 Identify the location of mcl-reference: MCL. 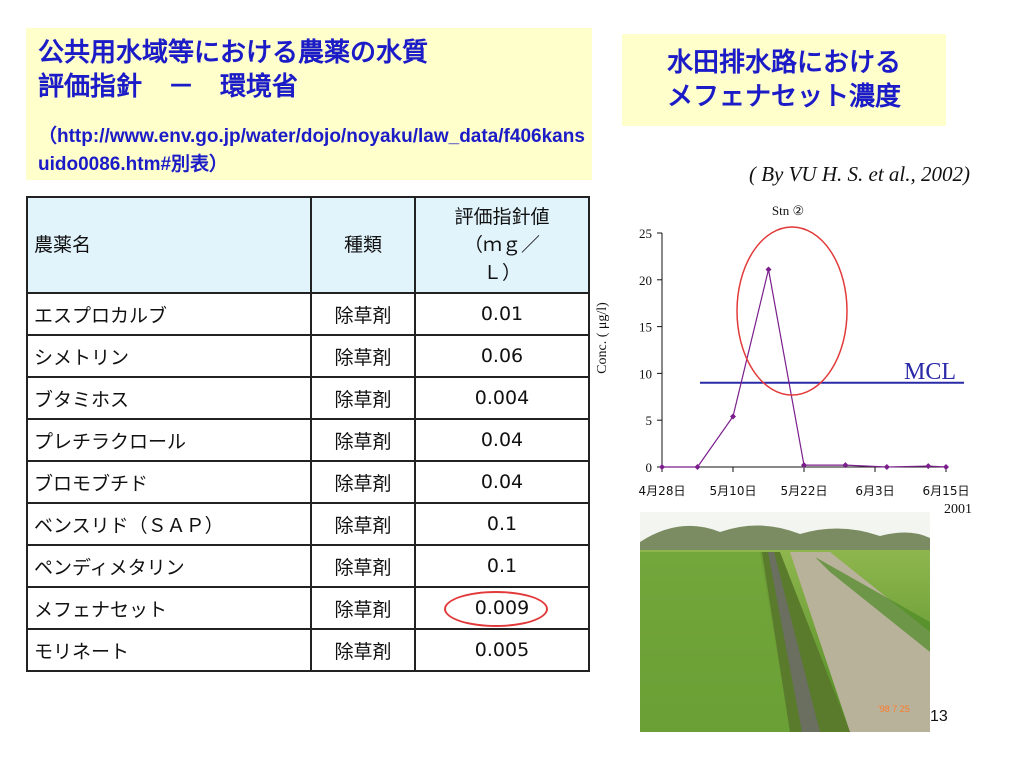
(832, 372).